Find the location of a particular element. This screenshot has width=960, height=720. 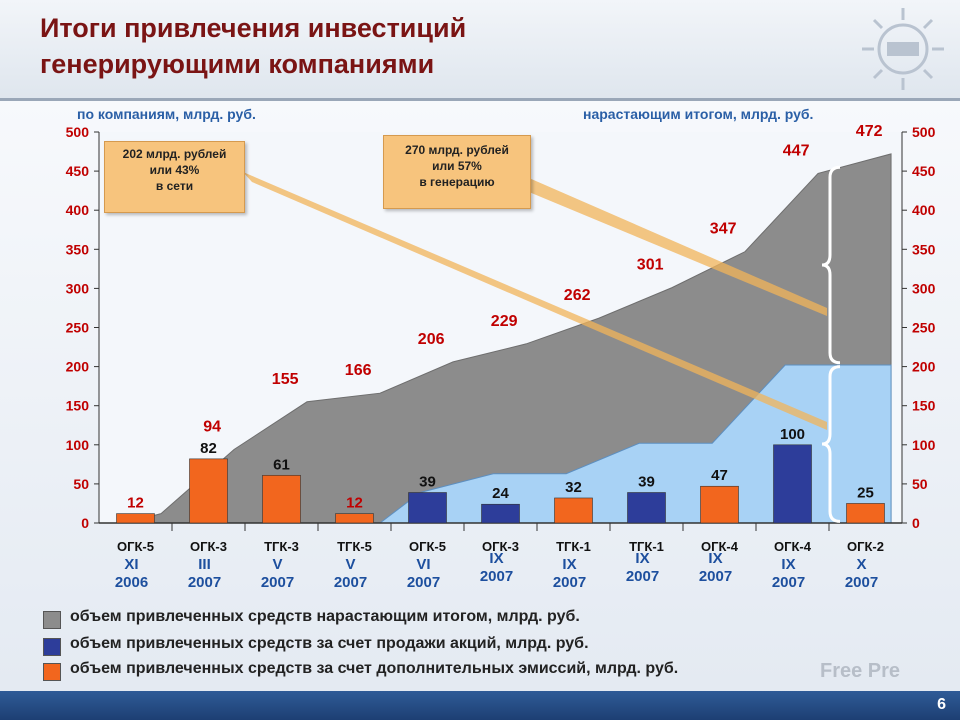

date-month-label: VI is located at coordinates (423, 564).